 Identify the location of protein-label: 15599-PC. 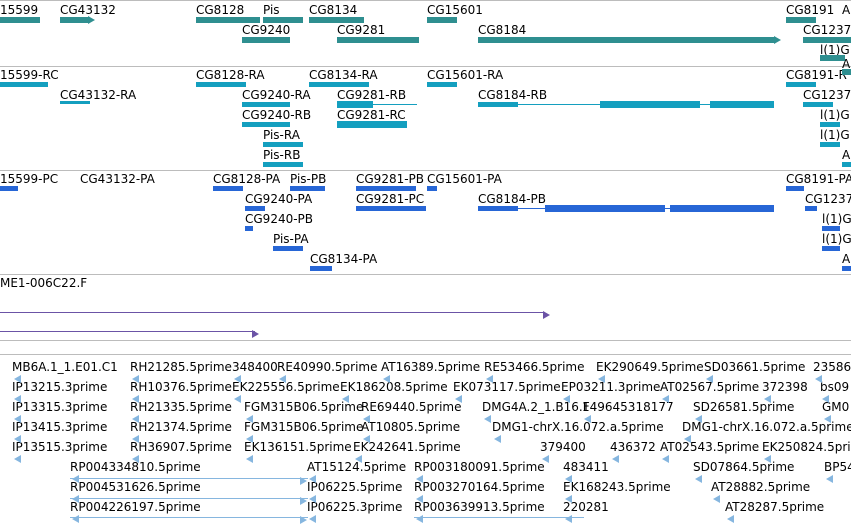
(29, 179).